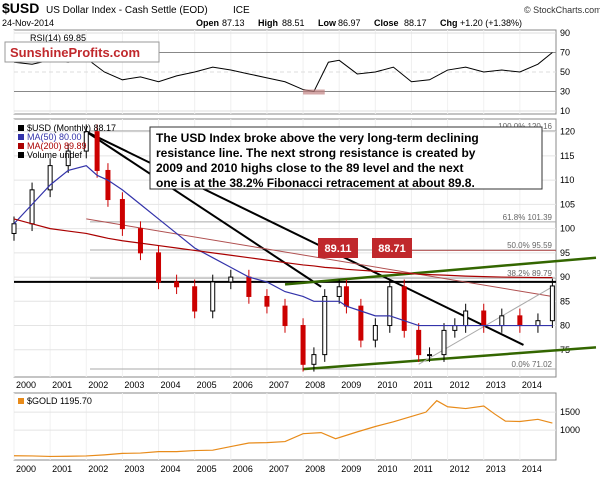  Describe the element at coordinates (314, 92) in the screenshot. I see `rsi-oversold-shade` at that location.